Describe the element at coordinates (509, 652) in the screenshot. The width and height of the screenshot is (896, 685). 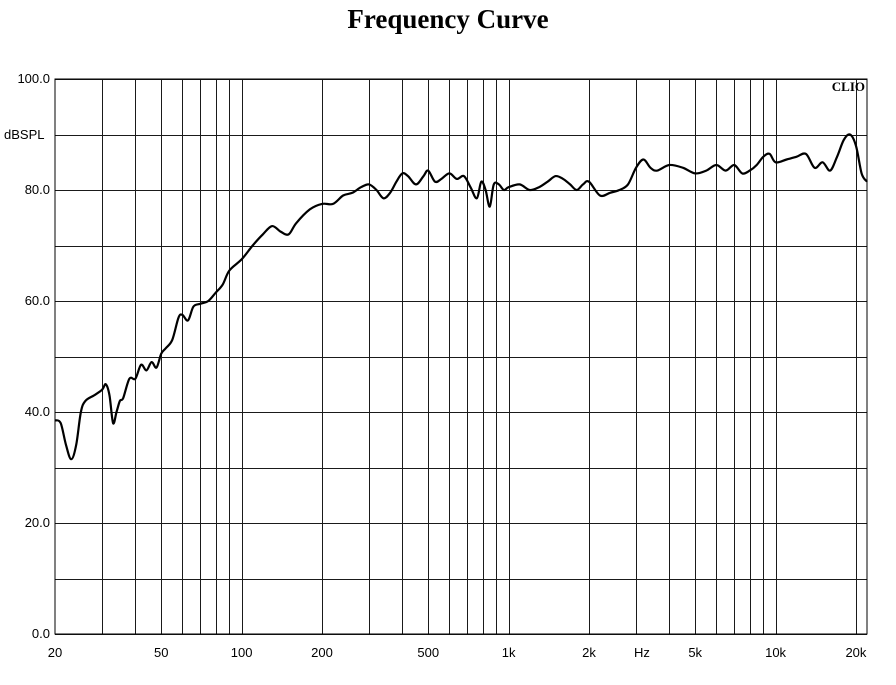
I see `x-tick-label: 1k` at that location.